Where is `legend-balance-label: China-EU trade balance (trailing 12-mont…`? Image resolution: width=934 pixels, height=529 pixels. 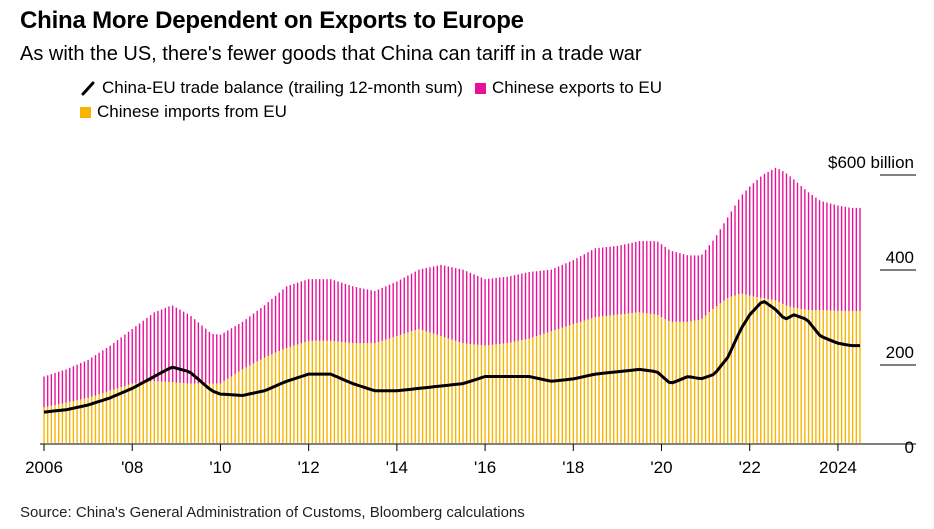 legend-balance-label: China-EU trade balance (trailing 12-mont… is located at coordinates (282, 87).